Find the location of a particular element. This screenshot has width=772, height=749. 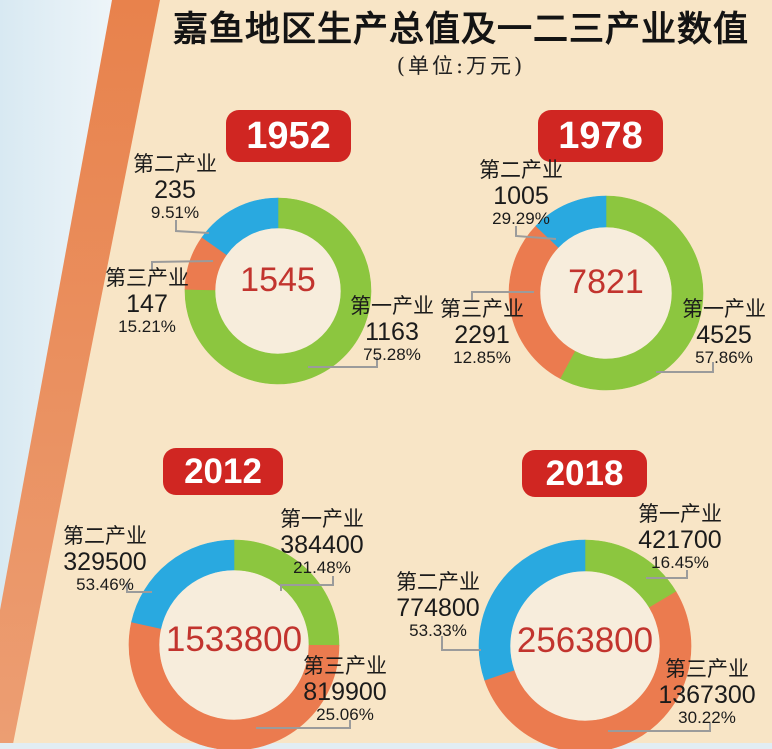

total-value-2012: 1533800 is located at coordinates (234, 639).